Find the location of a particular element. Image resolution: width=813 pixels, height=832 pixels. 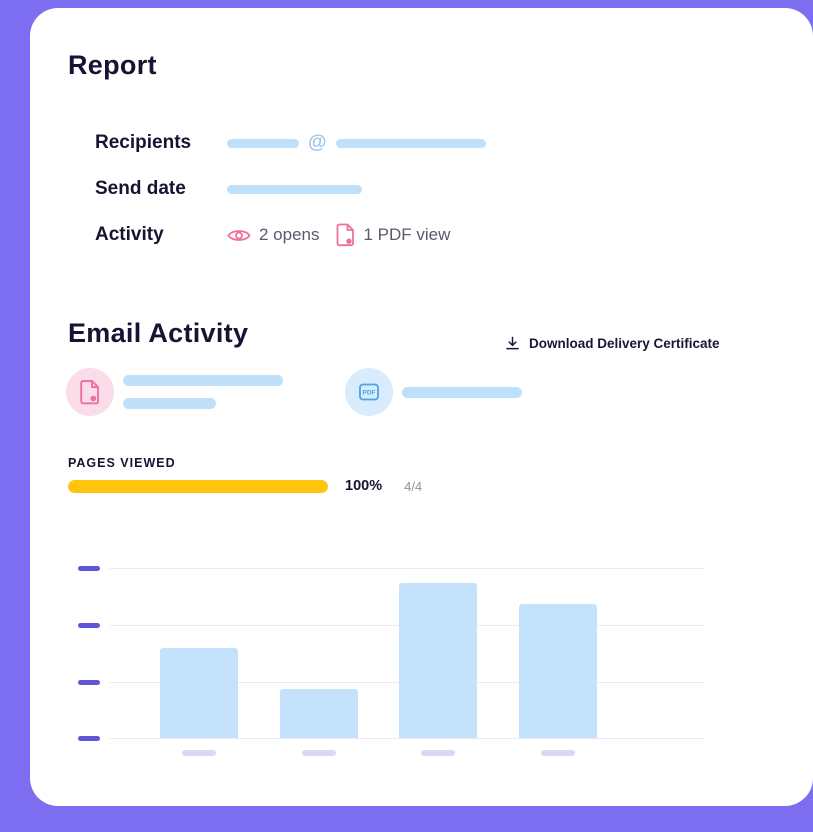

recipients-row: Recipients @ is located at coordinates (290, 143).